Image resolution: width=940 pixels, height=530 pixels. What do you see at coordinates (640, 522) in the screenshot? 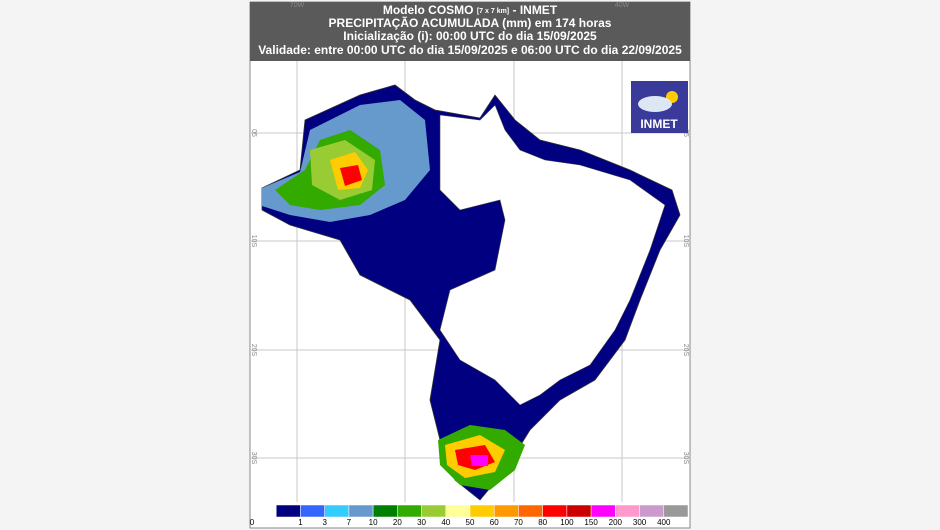
I see `legend-label: 300` at bounding box center [640, 522].